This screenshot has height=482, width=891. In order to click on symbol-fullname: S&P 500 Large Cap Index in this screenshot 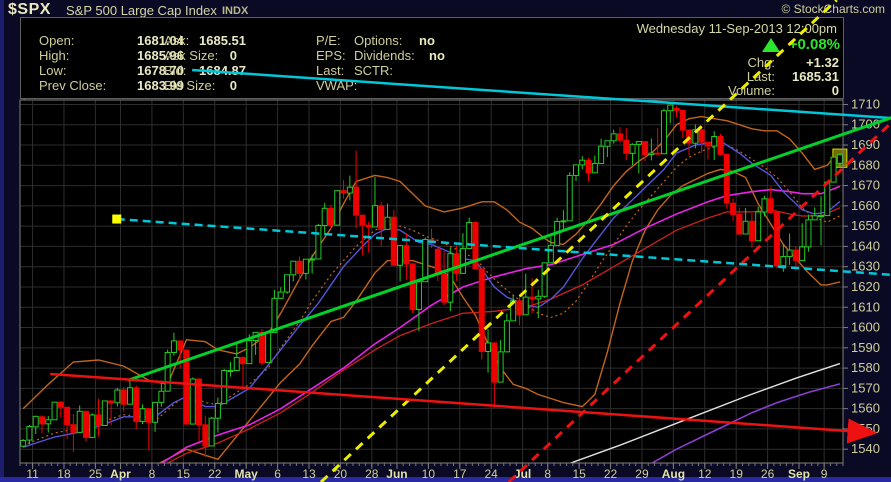, I will do `click(141, 10)`.